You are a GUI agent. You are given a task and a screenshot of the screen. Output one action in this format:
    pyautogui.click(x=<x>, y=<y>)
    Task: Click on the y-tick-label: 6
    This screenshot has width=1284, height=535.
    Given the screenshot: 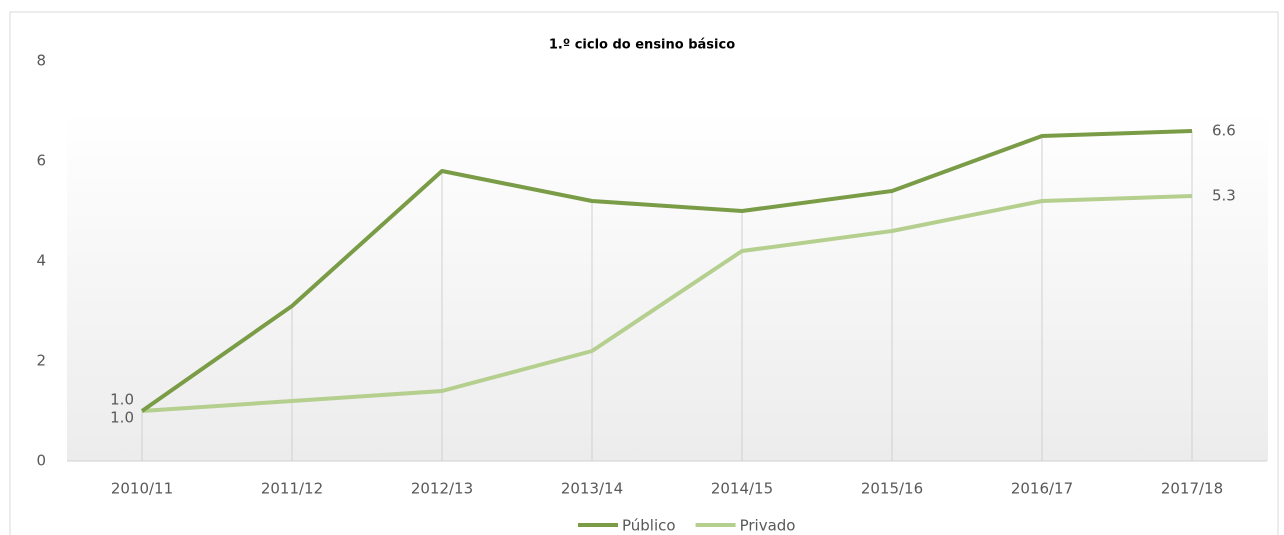 What is the action you would take?
    pyautogui.click(x=41, y=161)
    